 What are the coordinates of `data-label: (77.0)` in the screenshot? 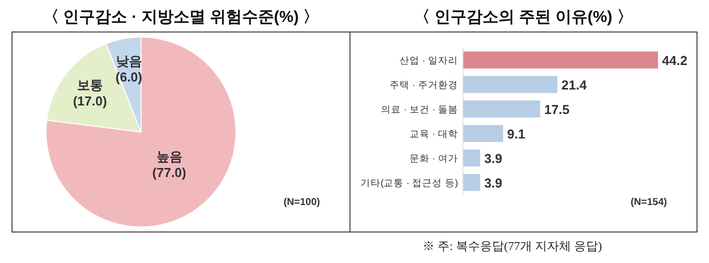 It's located at (169, 172).